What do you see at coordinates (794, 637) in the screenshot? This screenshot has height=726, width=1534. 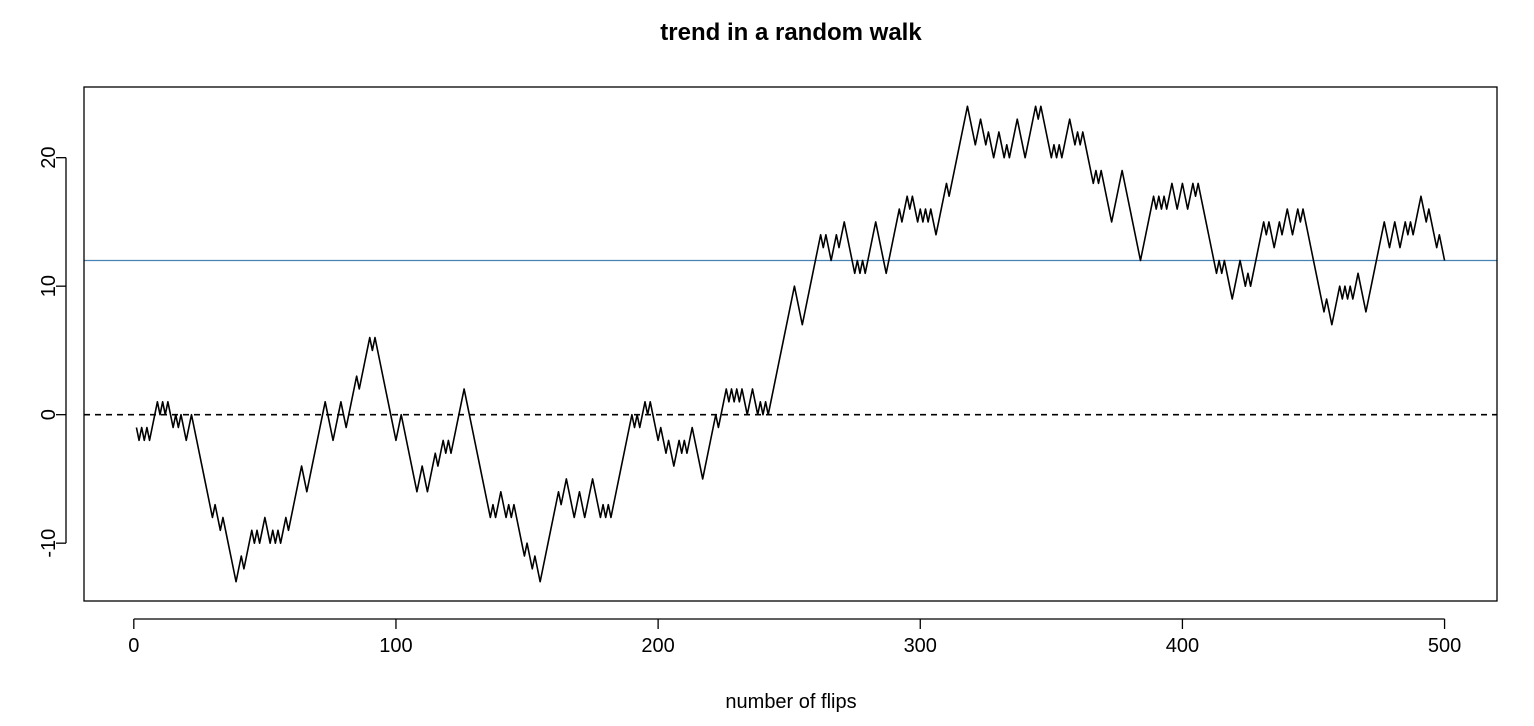 I see `x-axis: 0 100 200 300 400 500` at bounding box center [794, 637].